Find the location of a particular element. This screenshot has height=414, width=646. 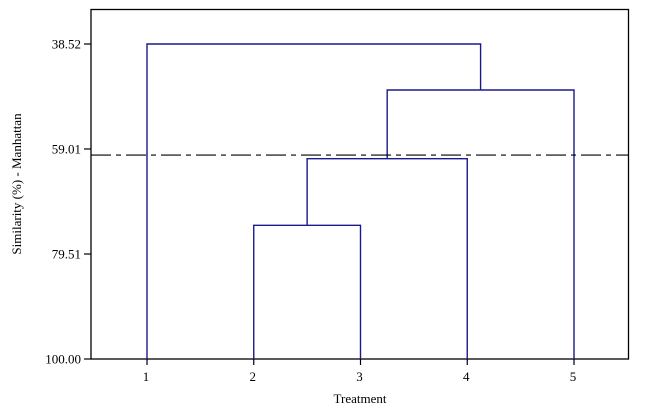

x-tick-label: 2 is located at coordinates (253, 376).